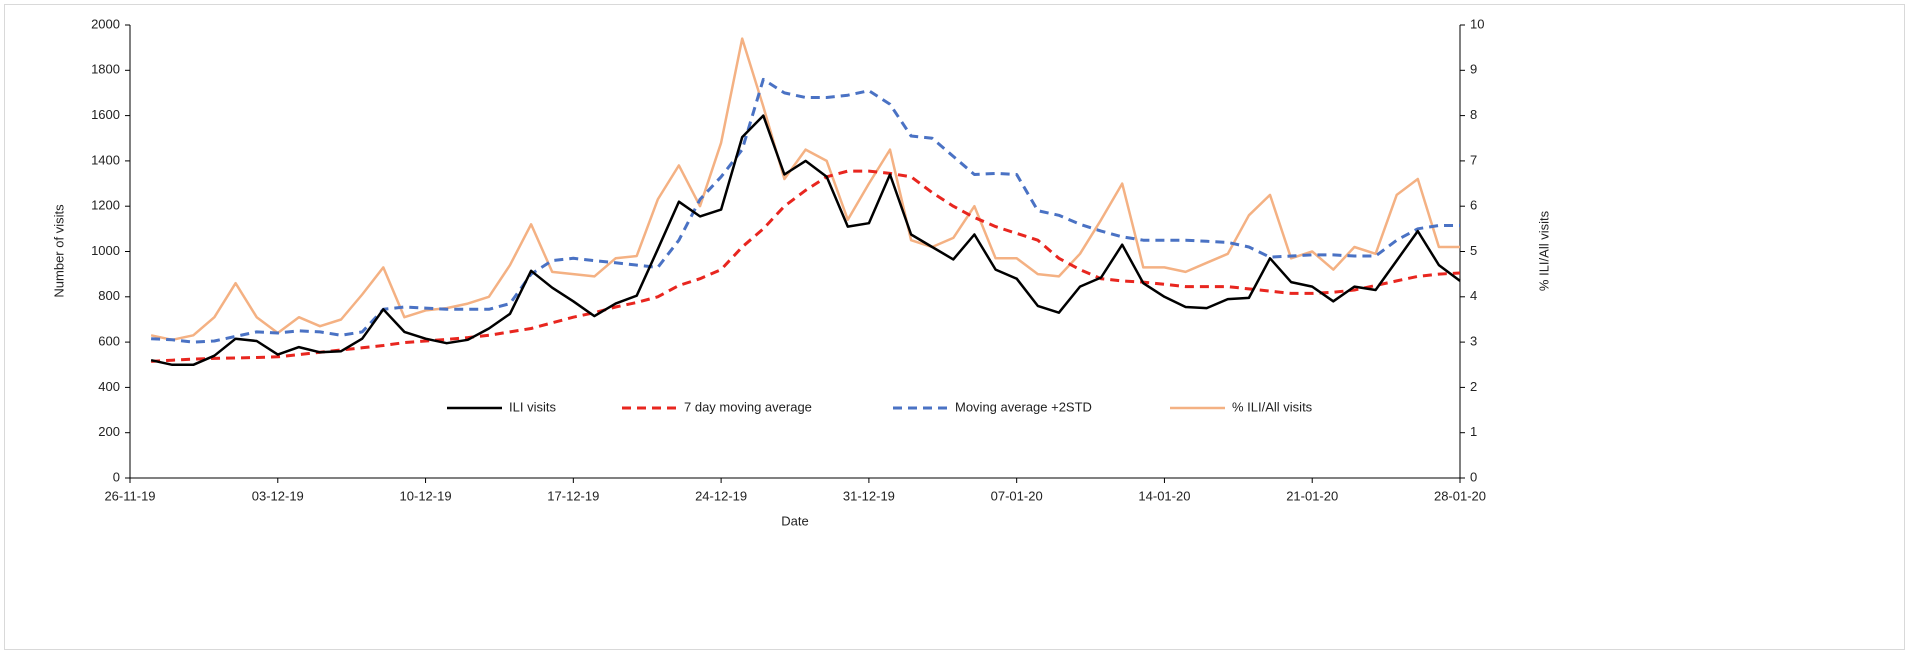 This screenshot has height=655, width=1911. What do you see at coordinates (109, 341) in the screenshot?
I see `y-tick-label: 600` at bounding box center [109, 341].